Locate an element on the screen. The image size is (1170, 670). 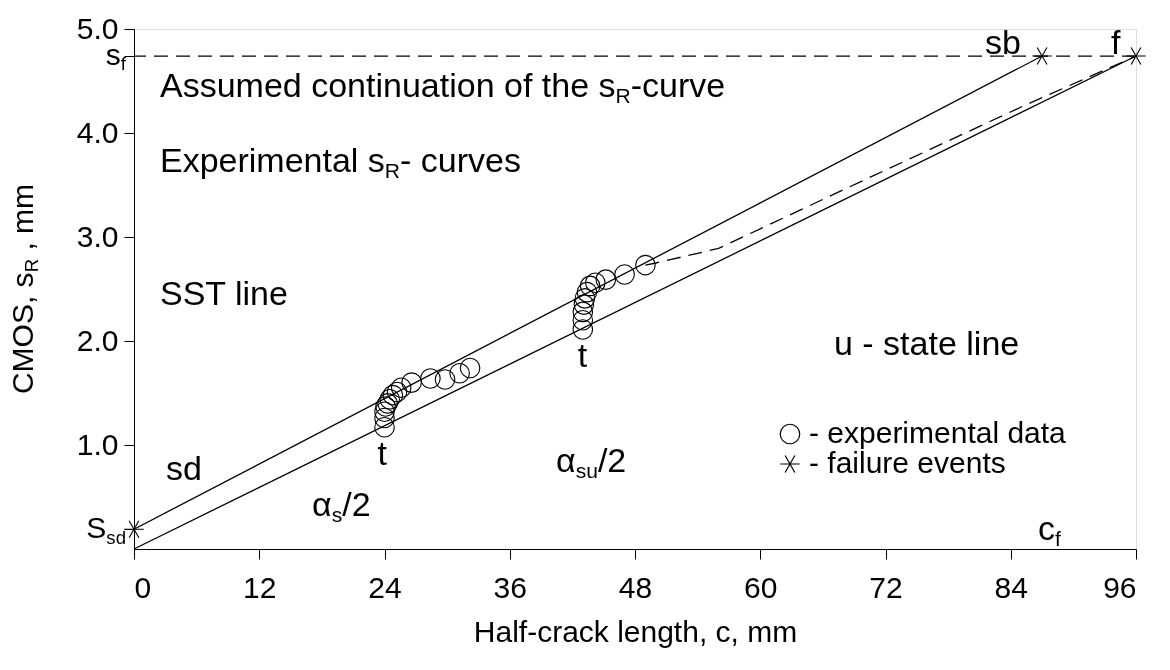
annotation: f is located at coordinates (1116, 42).